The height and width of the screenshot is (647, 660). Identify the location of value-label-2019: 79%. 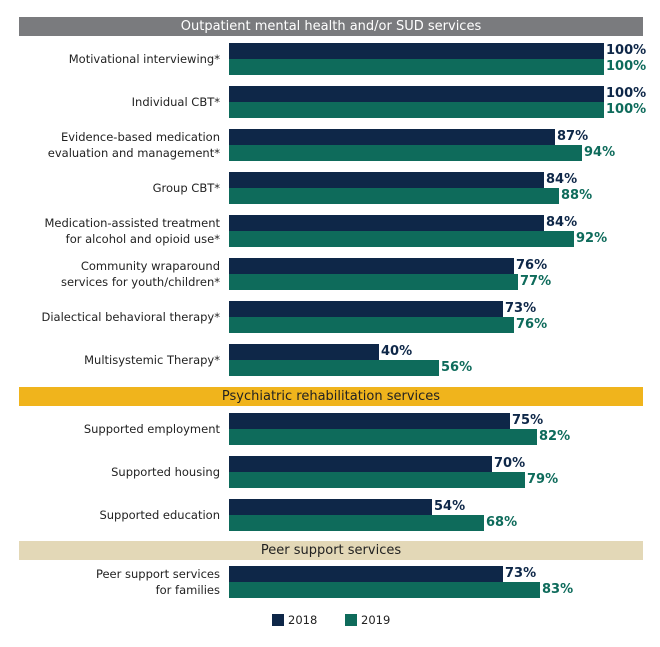
(543, 479).